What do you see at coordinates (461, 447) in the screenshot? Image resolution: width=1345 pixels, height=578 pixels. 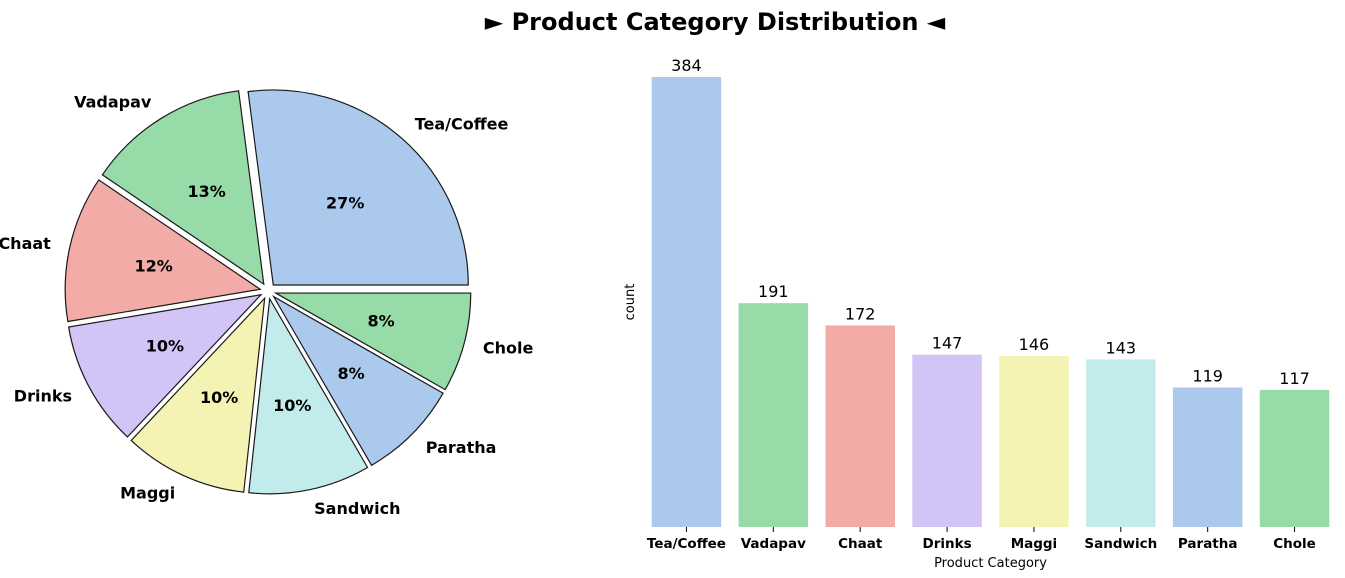 I see `pie-slice-label: Paratha` at bounding box center [461, 447].